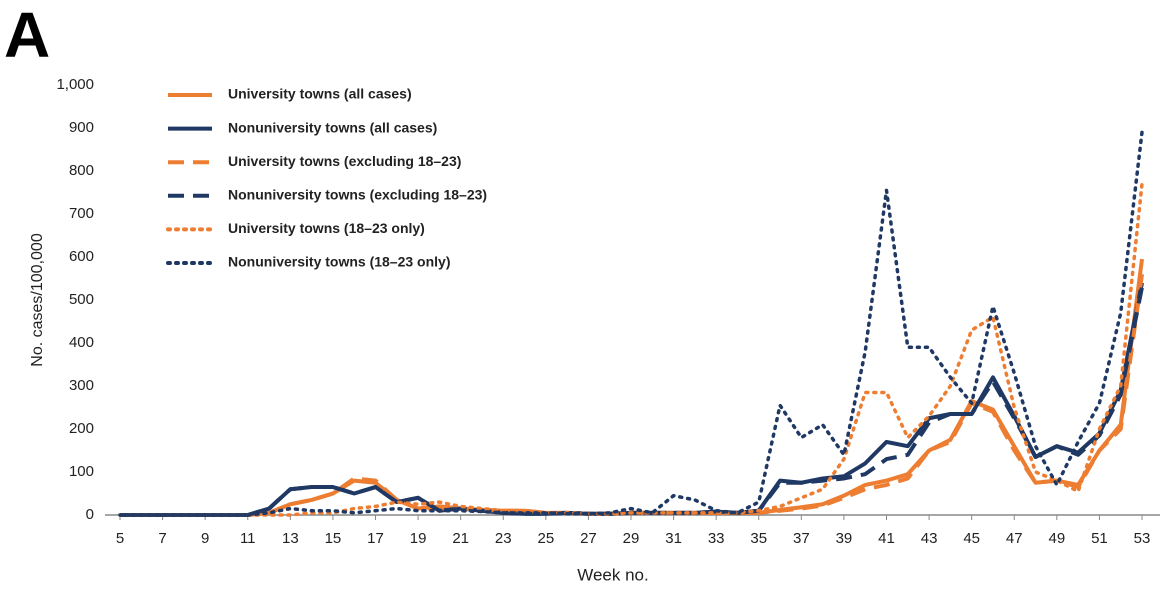 This screenshot has width=1163, height=590. What do you see at coordinates (375, 538) in the screenshot?
I see `x-tick-label: 17` at bounding box center [375, 538].